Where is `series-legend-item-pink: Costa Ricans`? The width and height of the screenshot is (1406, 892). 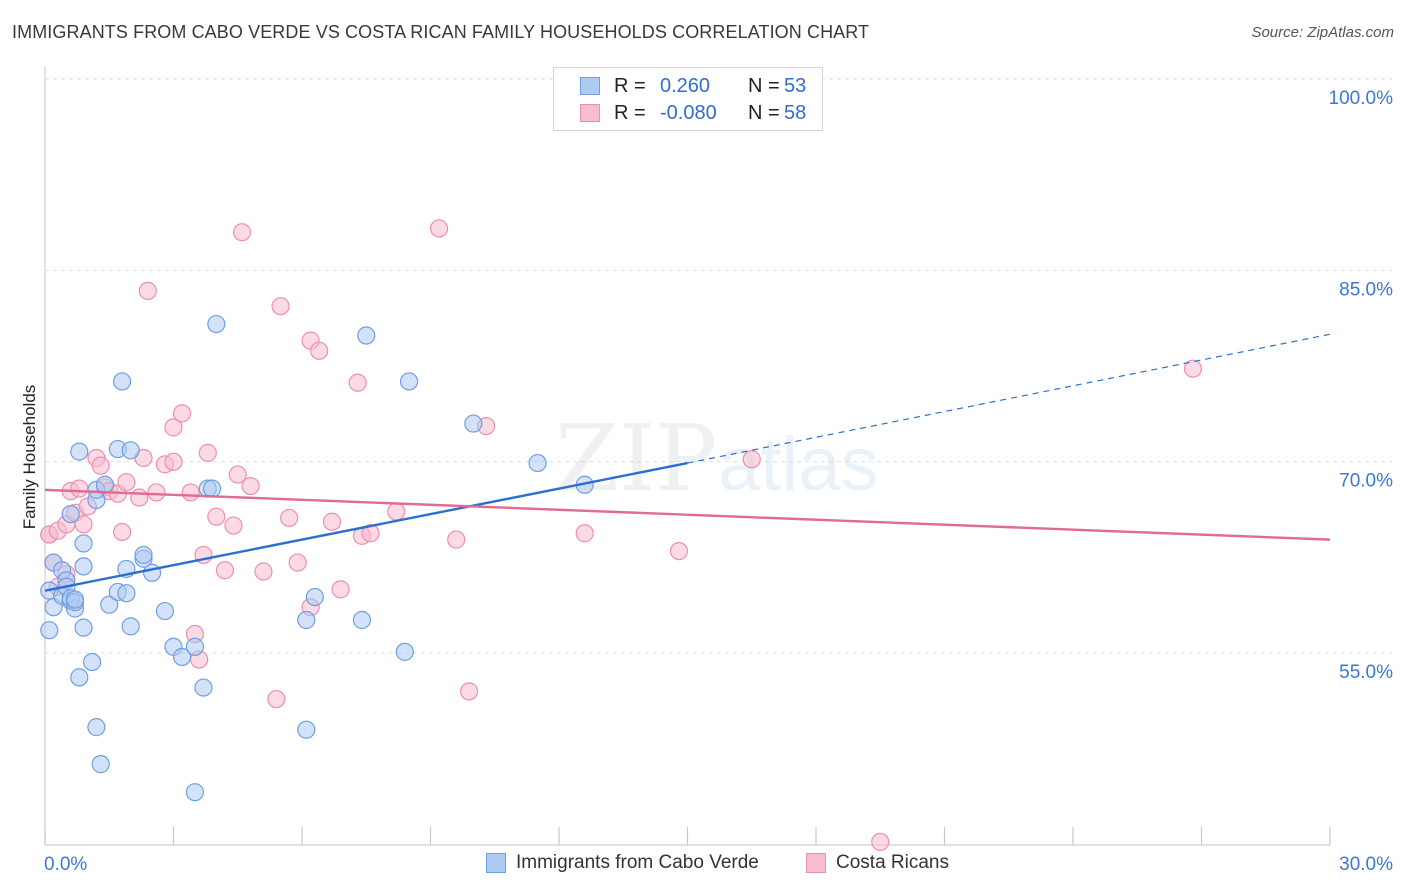 series-legend-item-pink: Costa Ricans is located at coordinates (877, 863).